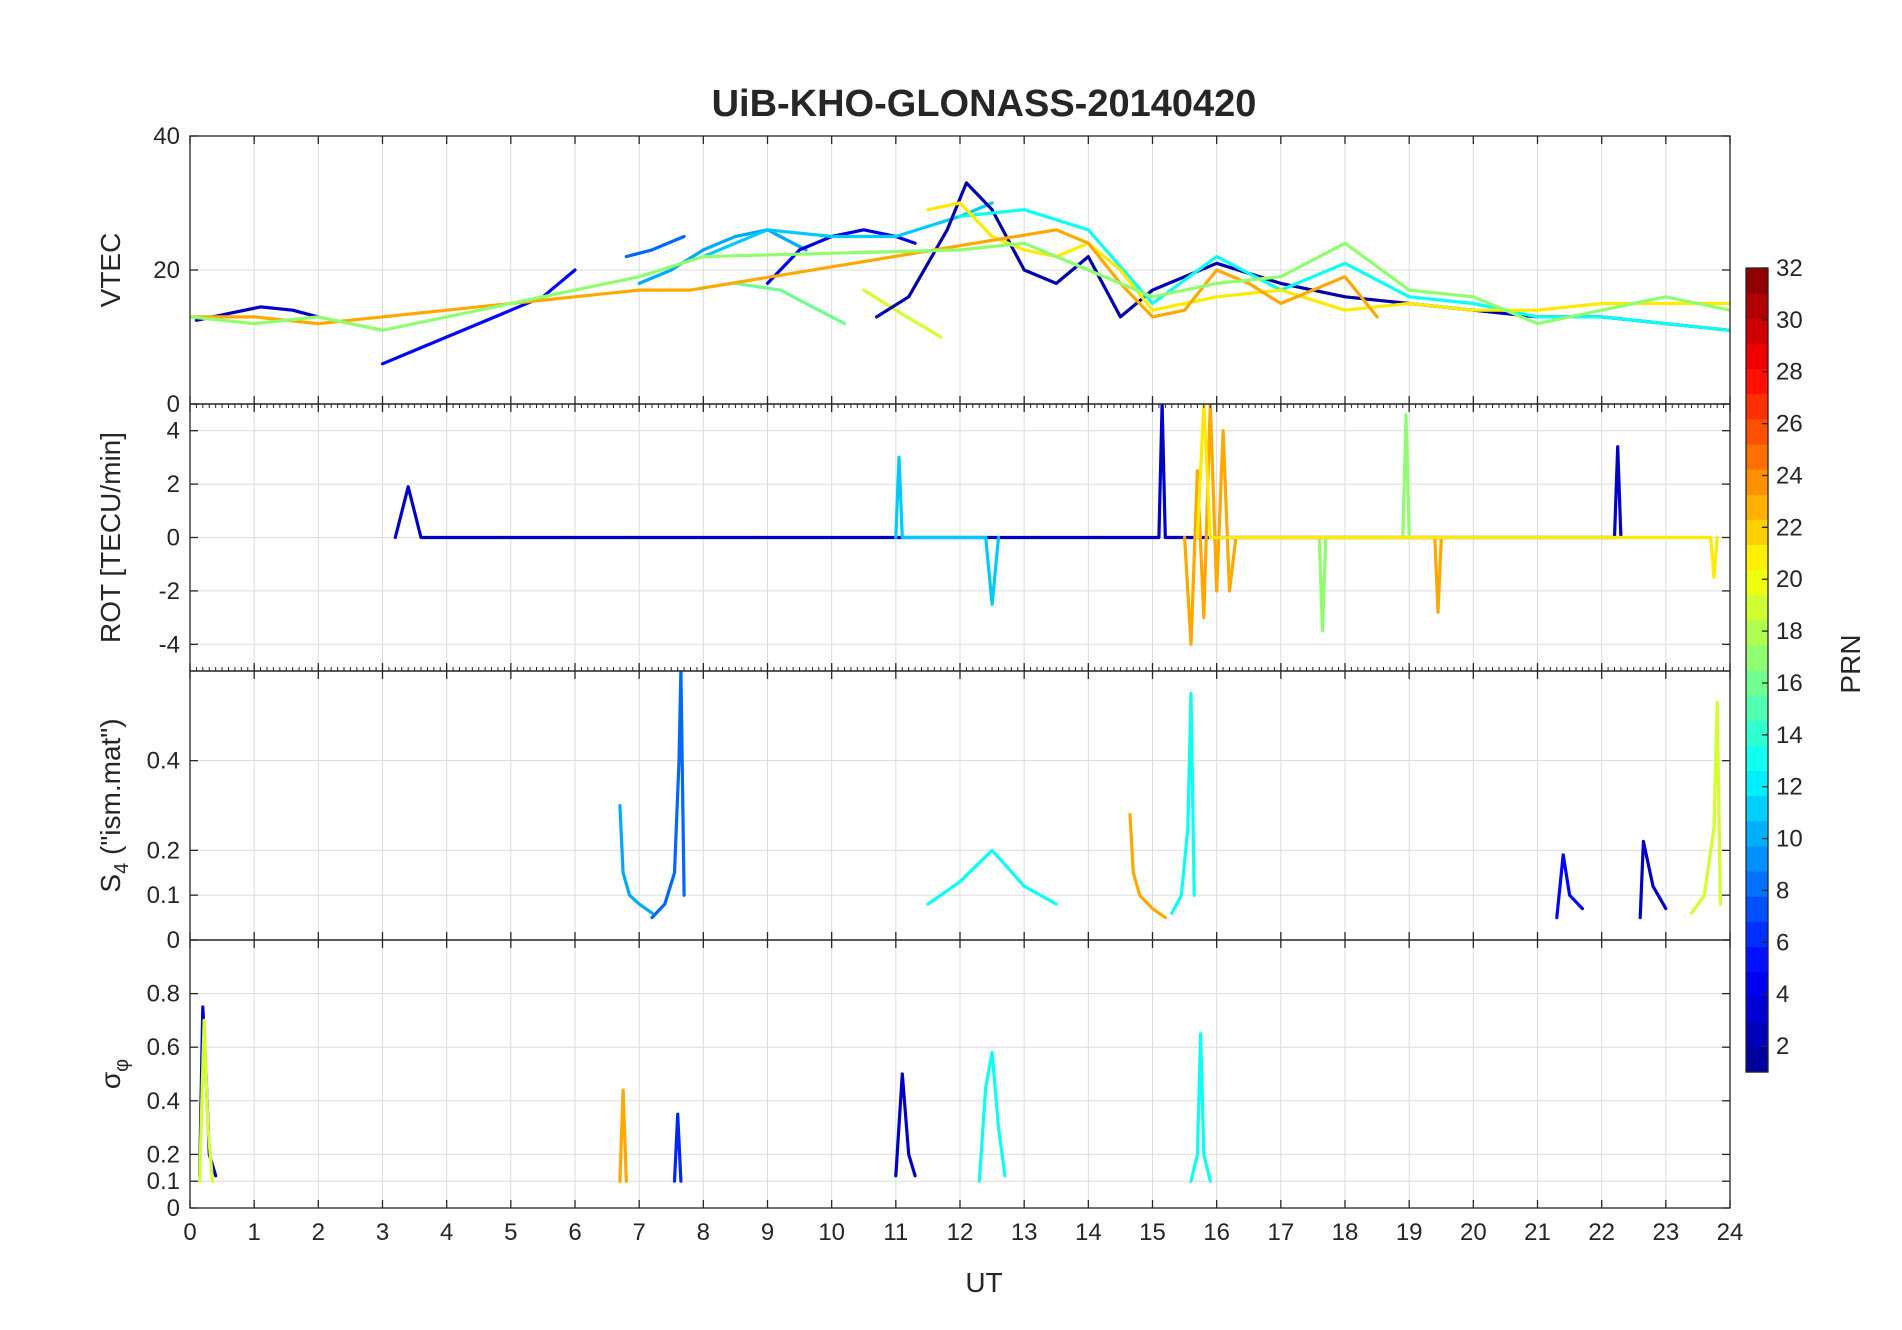 The image size is (1902, 1330). What do you see at coordinates (253, 1232) in the screenshot?
I see `x-tick-label: 1` at bounding box center [253, 1232].